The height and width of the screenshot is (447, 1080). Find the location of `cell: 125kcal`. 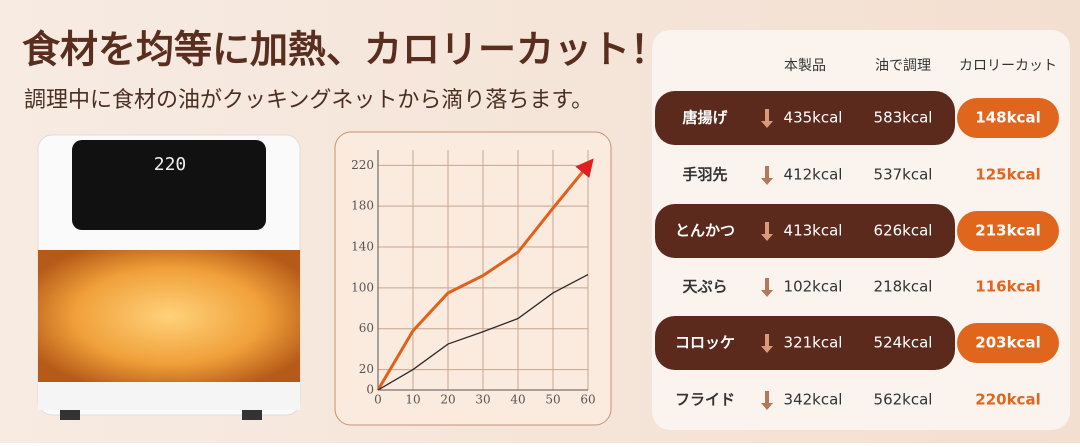

cell: 125kcal is located at coordinates (1007, 175).